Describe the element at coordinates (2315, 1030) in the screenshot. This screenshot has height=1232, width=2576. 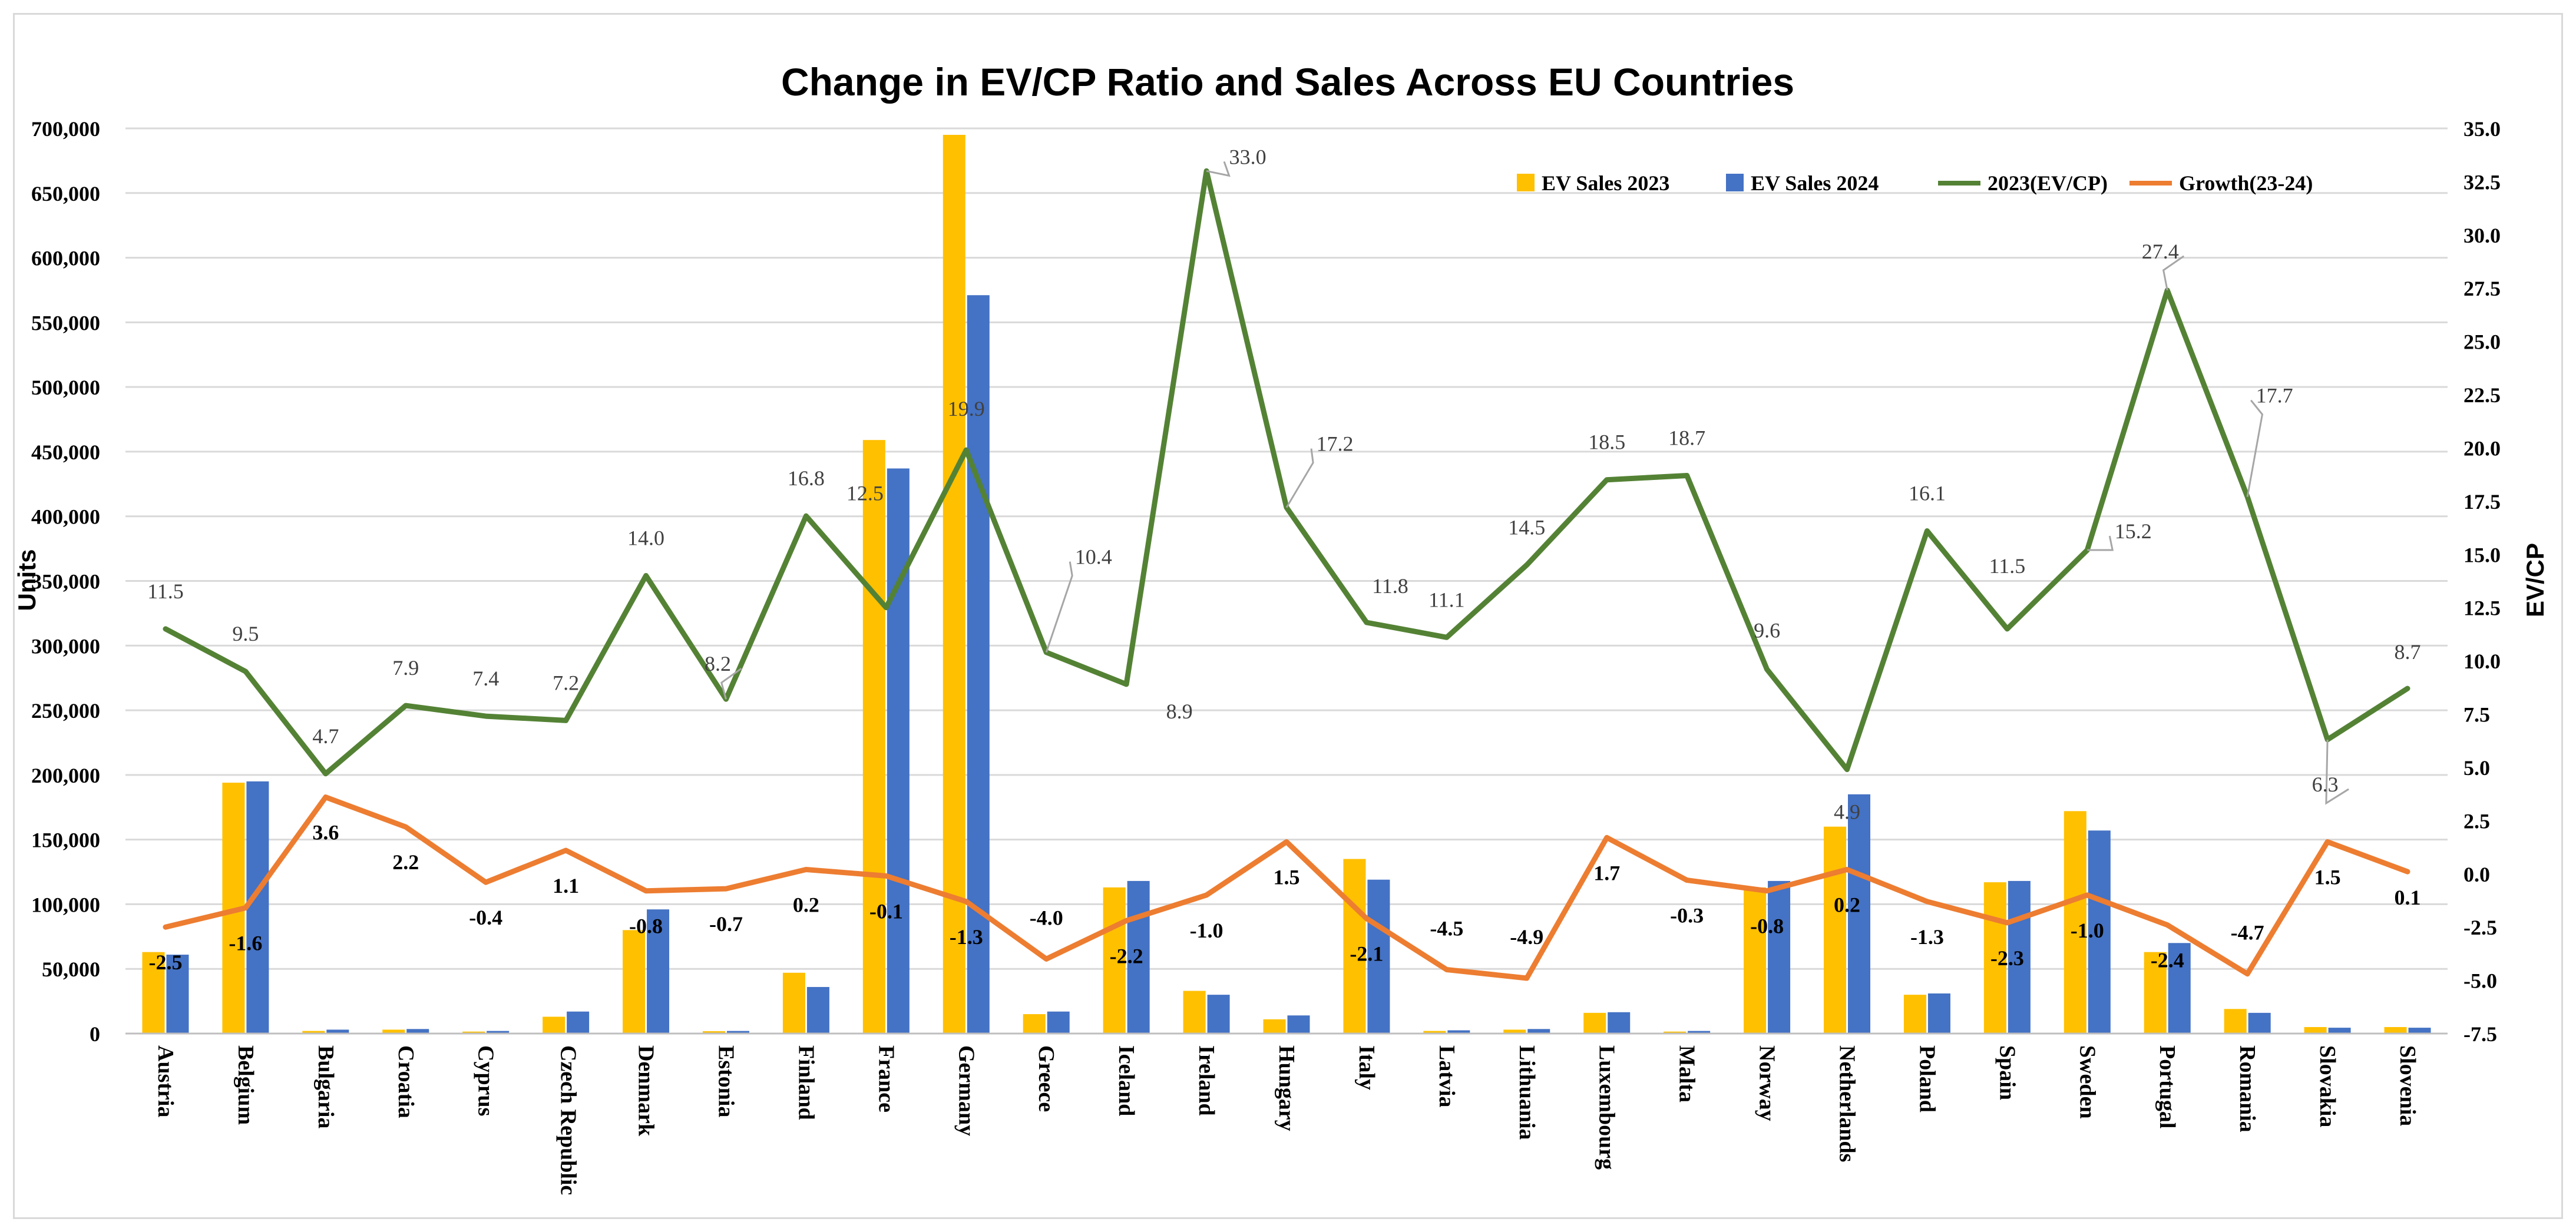
I see `bar-2023-slovakia` at that location.